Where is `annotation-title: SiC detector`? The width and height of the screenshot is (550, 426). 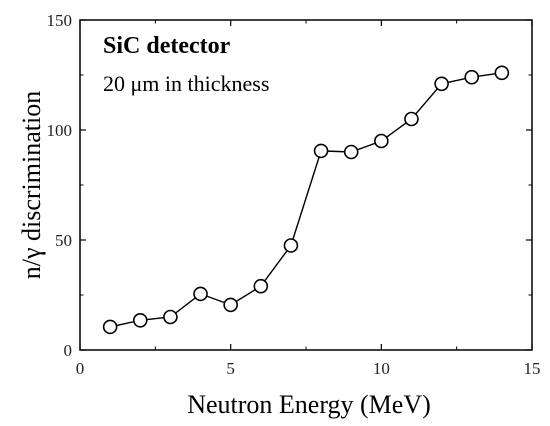 annotation-title: SiC detector is located at coordinates (167, 46).